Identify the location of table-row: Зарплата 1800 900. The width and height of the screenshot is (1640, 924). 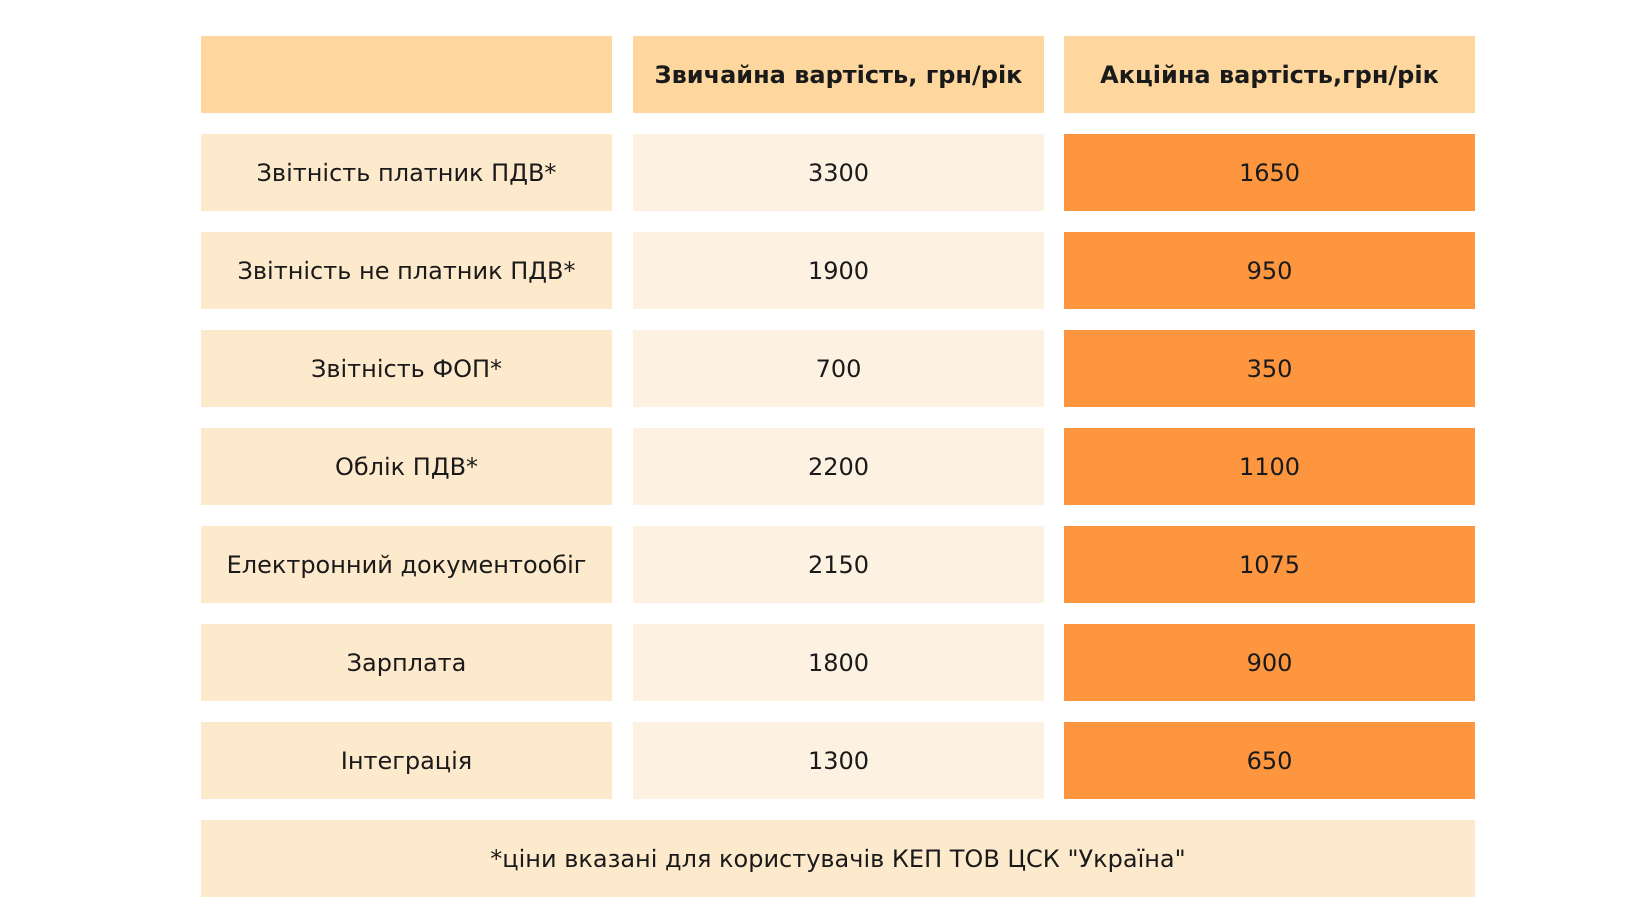
(838, 662).